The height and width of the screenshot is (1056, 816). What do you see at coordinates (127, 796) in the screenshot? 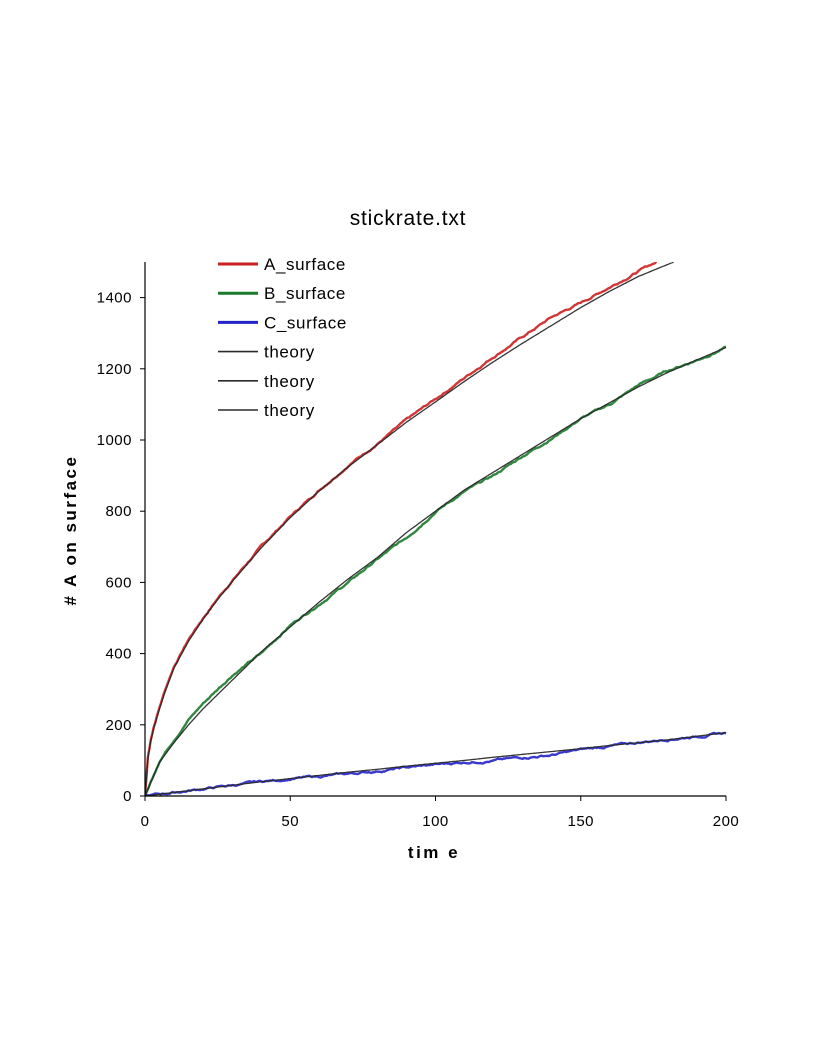
I see `y-tick-label: 0` at bounding box center [127, 796].